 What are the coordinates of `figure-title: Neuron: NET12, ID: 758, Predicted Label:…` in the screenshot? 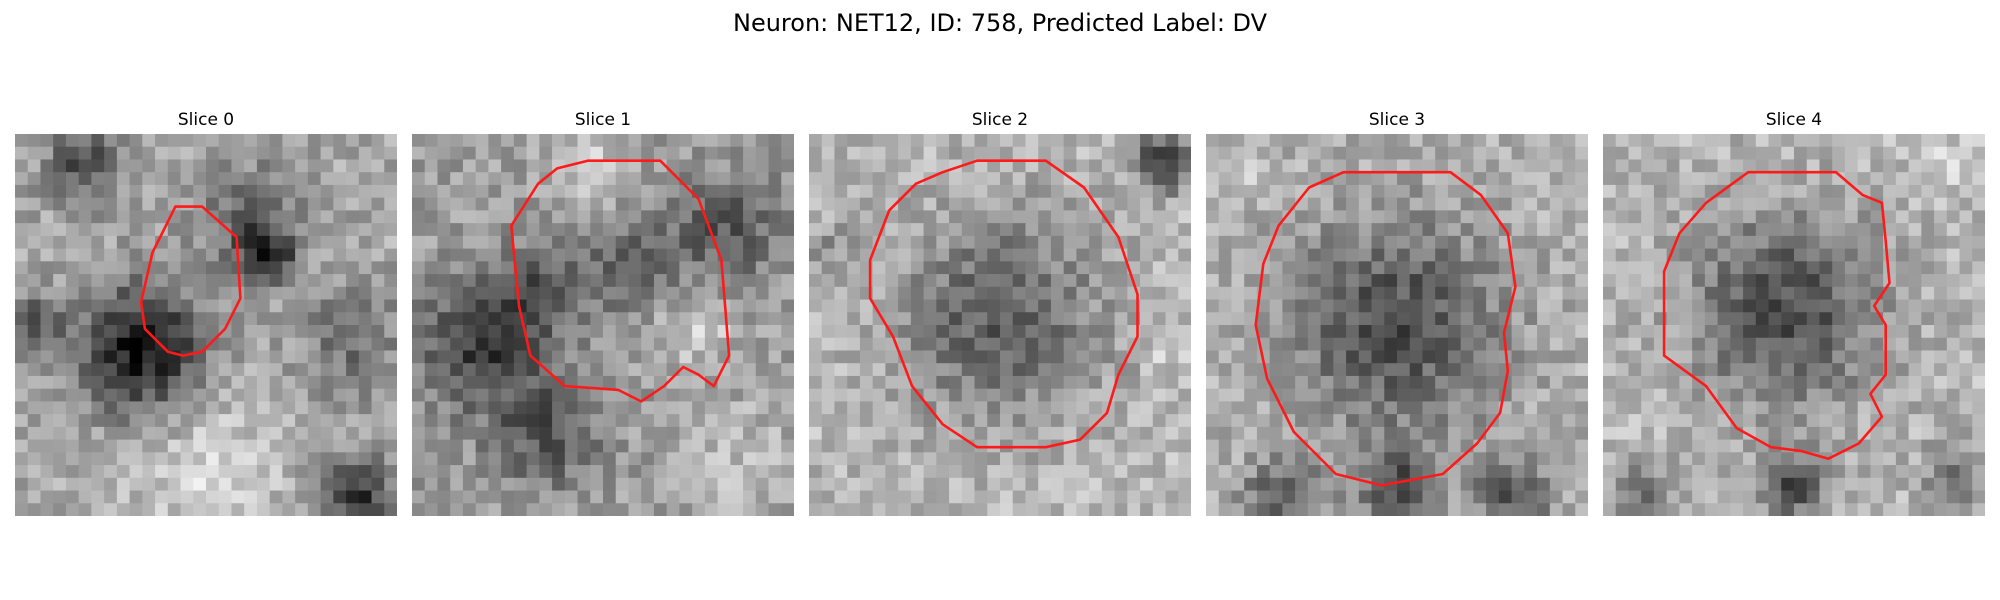 It's located at (1000, 23).